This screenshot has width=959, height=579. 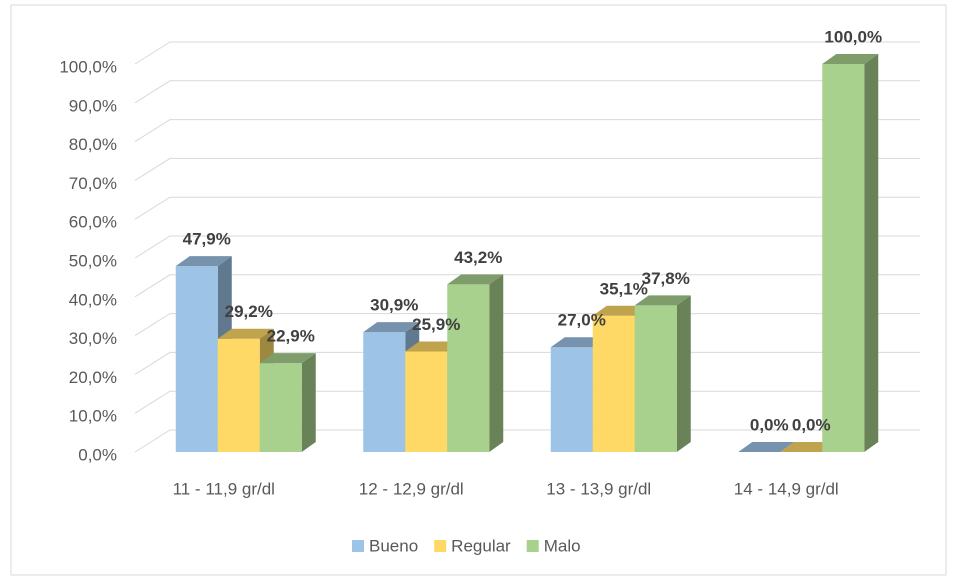 I want to click on value-label: 27,0%, so click(x=582, y=320).